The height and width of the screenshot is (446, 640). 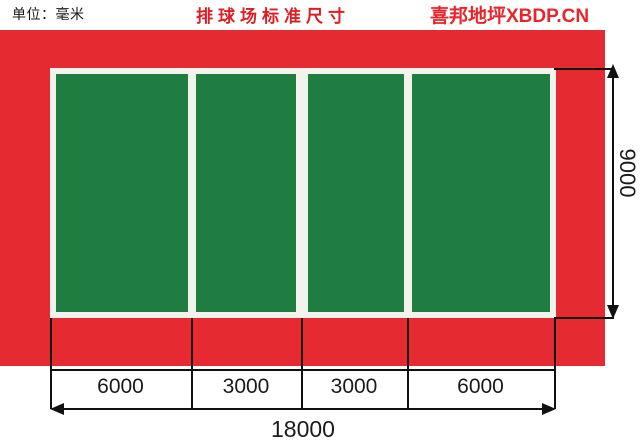 I want to click on arrow-down-icon, so click(x=613, y=312).